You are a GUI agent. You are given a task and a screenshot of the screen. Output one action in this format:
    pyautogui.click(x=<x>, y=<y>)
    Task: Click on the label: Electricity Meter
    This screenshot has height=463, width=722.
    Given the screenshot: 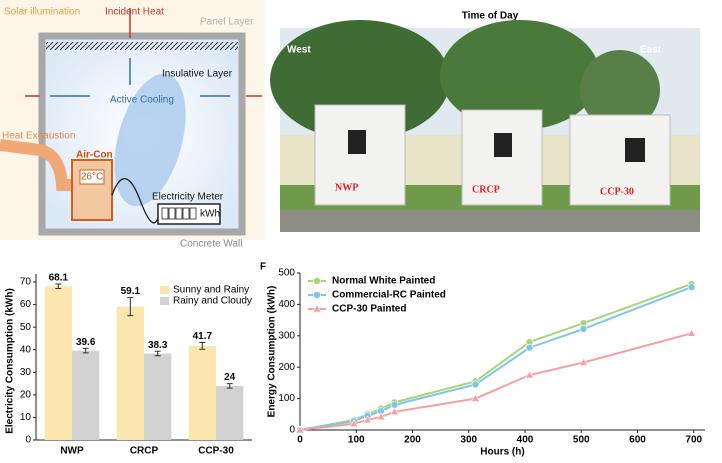 What is the action you would take?
    pyautogui.click(x=188, y=197)
    